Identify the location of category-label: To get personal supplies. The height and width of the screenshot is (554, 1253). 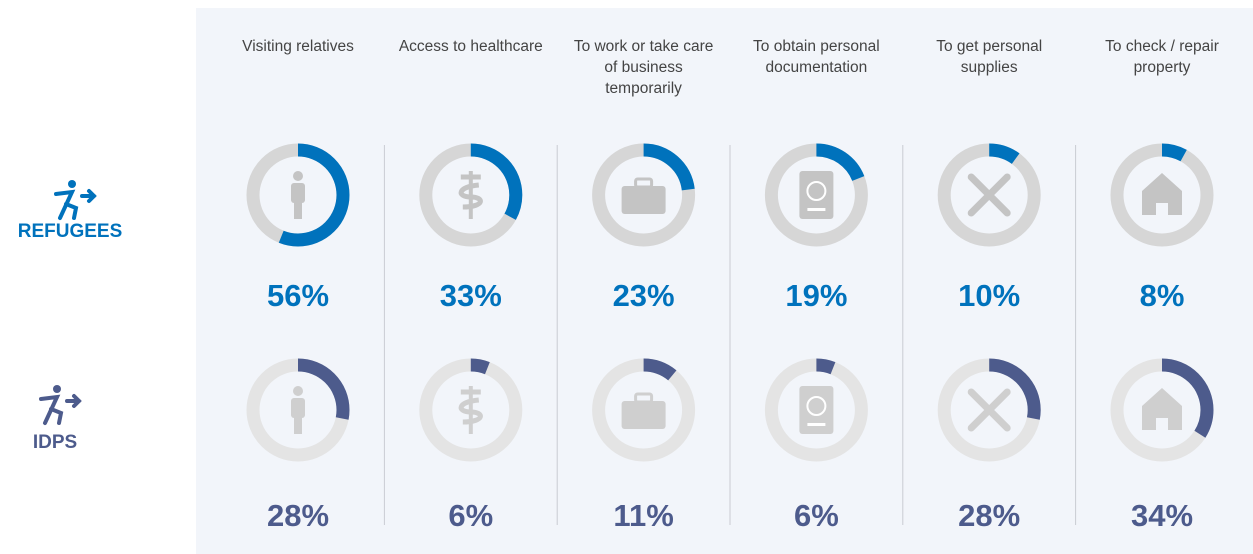
(989, 57).